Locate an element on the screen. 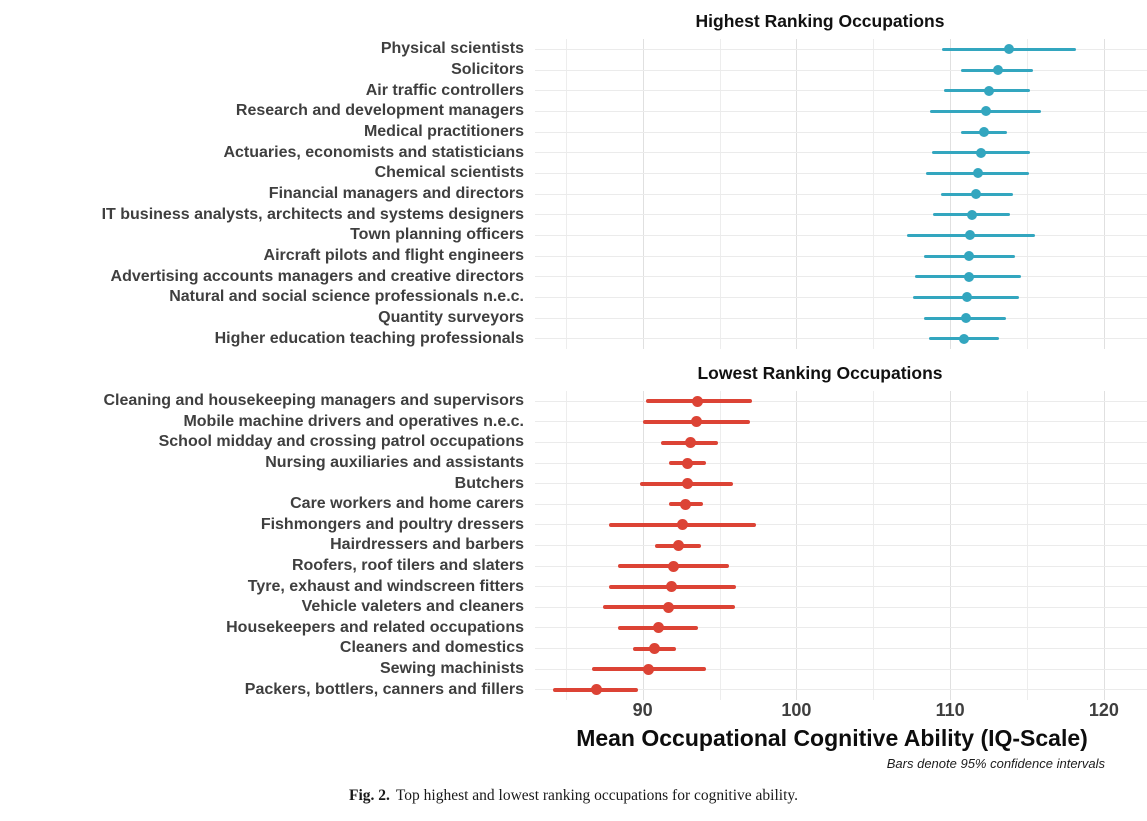 Image resolution: width=1147 pixels, height=821 pixels. occupation-label: Aircraft pilots and flight engineers is located at coordinates (393, 256).